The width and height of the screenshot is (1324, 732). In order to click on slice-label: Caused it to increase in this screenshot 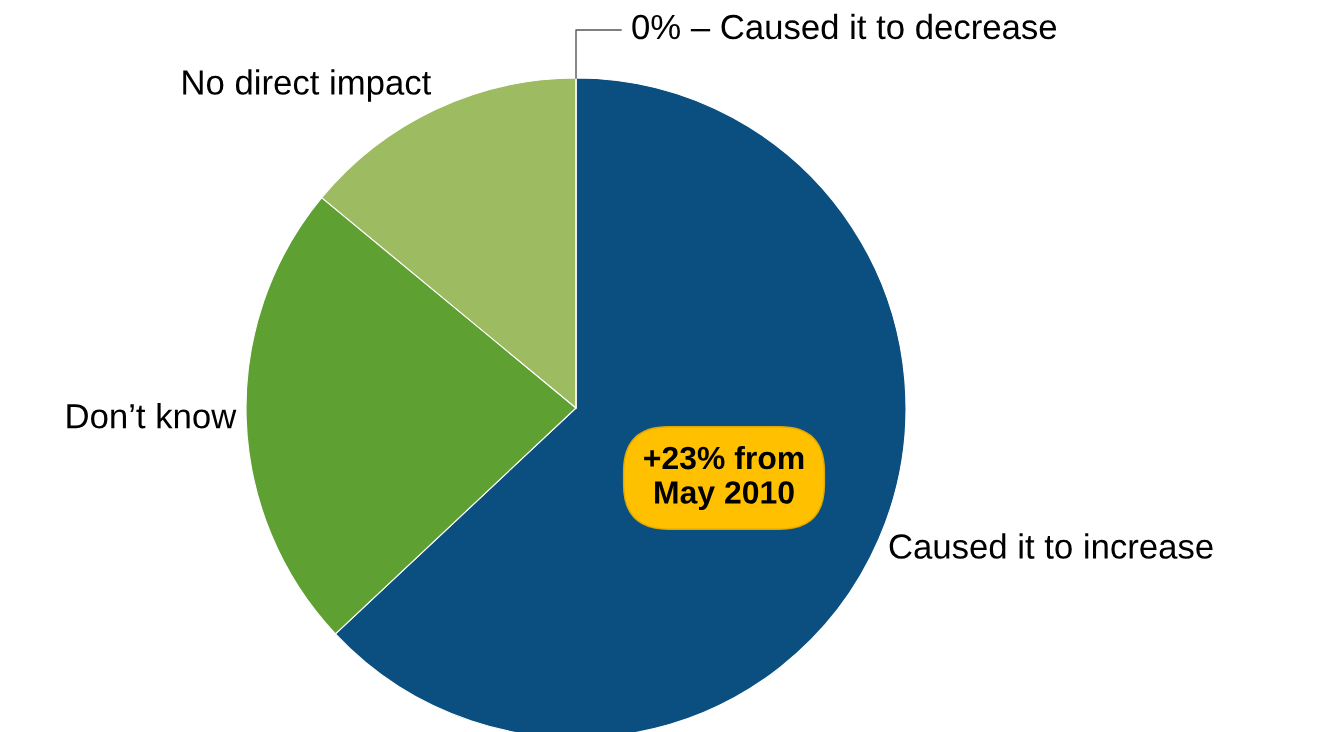, I will do `click(1051, 546)`.